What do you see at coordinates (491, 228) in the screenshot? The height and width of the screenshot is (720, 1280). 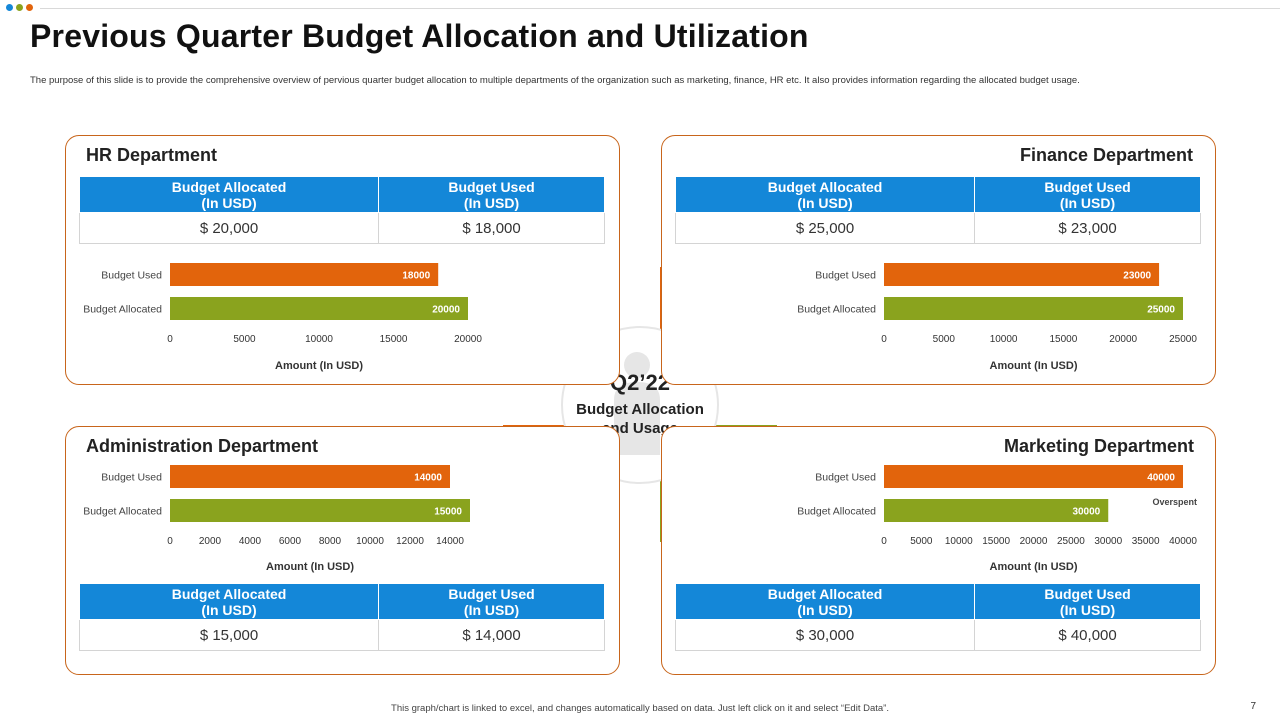 I see `value-used: $ 18,000` at bounding box center [491, 228].